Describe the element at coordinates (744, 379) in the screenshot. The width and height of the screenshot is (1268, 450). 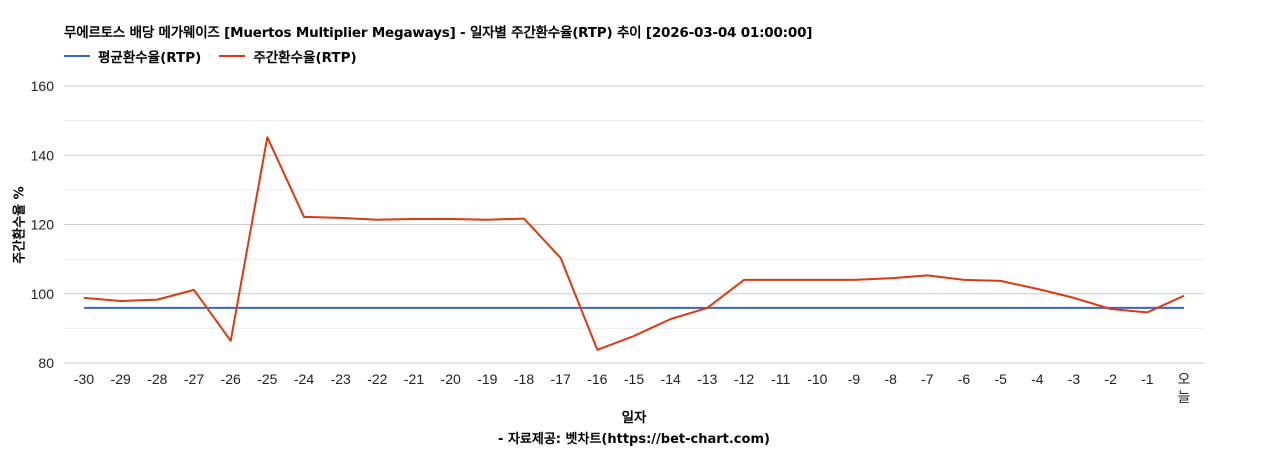
I see `x-tick-label: -12` at that location.